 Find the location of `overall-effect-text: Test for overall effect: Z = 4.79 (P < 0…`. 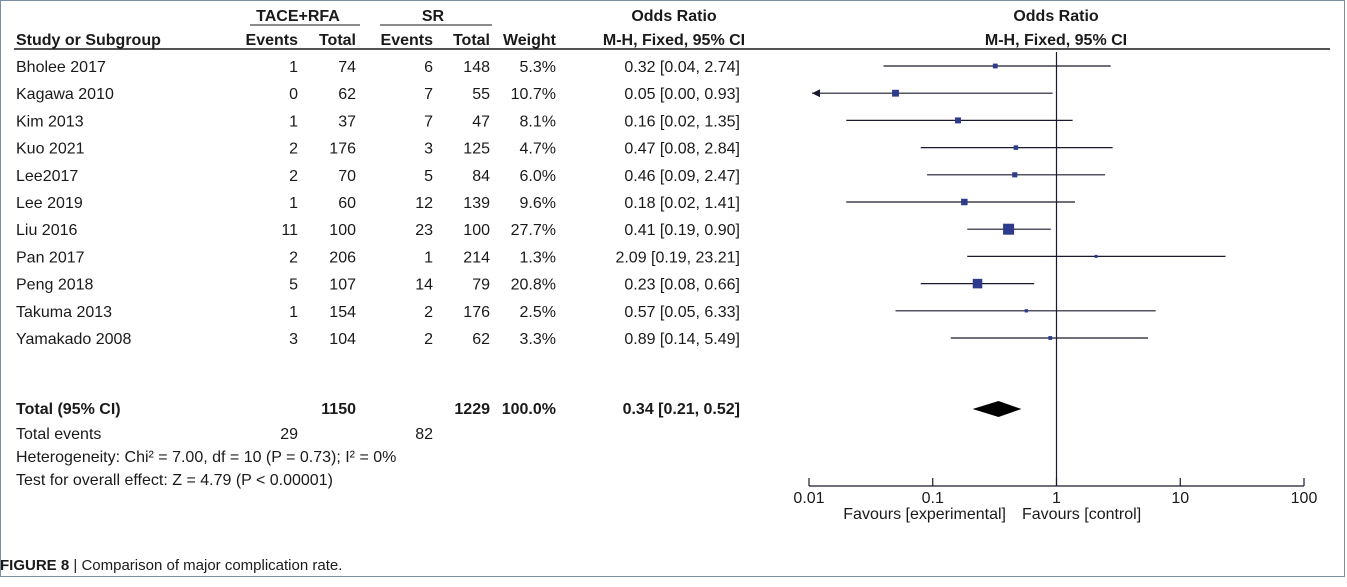

overall-effect-text: Test for overall effect: Z = 4.79 (P < 0… is located at coordinates (174, 480).